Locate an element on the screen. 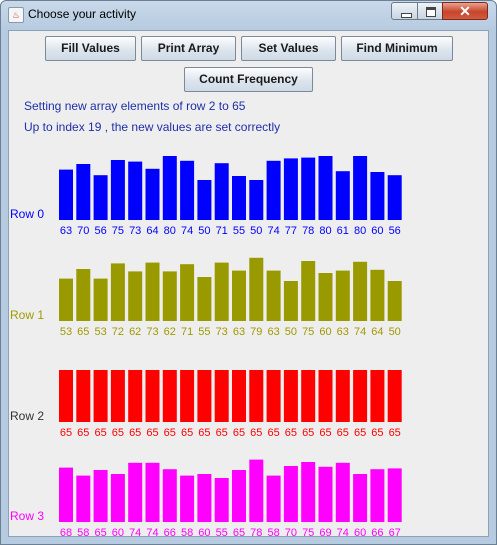 The height and width of the screenshot is (545, 497). value-label-row2-index1: 65 is located at coordinates (83, 433).